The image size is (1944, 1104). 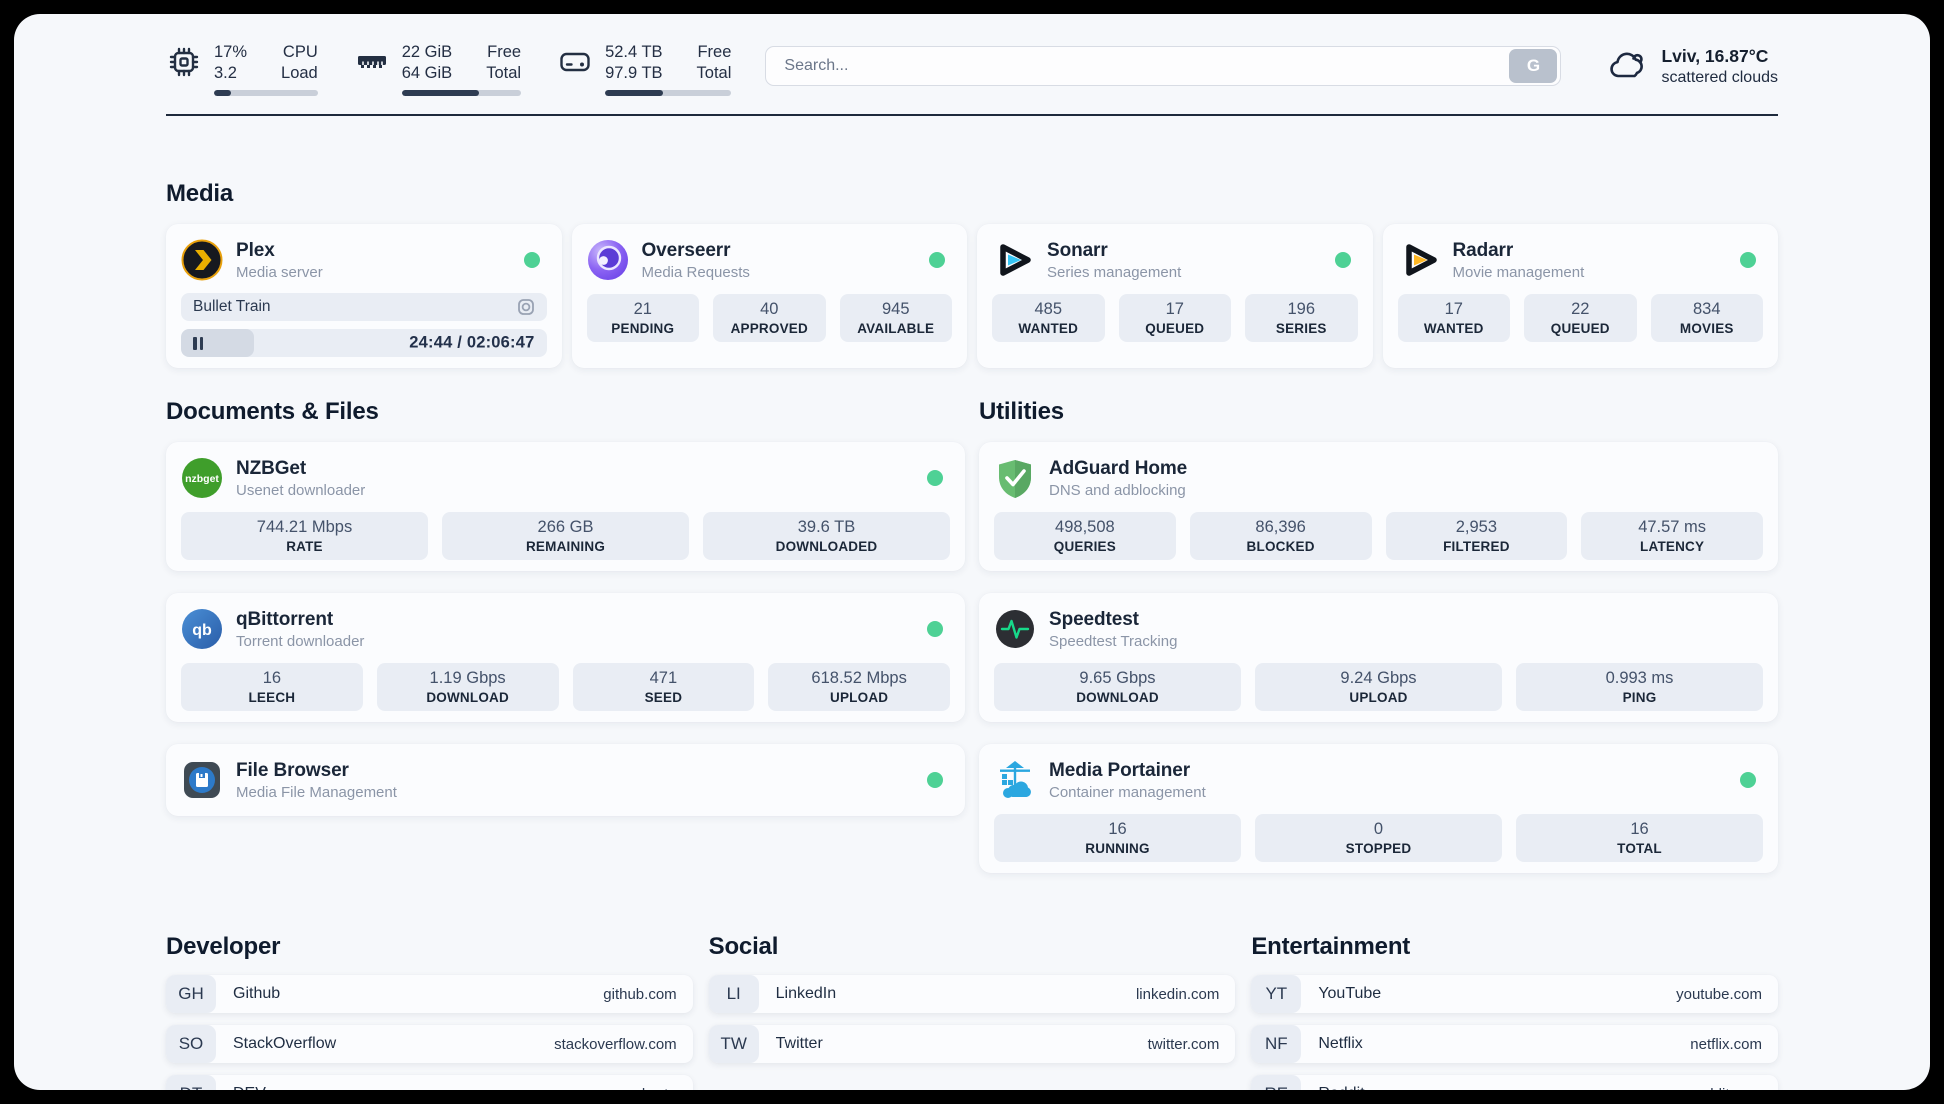 What do you see at coordinates (467, 687) in the screenshot?
I see `stat-download: 1.19 Gbps DOWNLOAD` at bounding box center [467, 687].